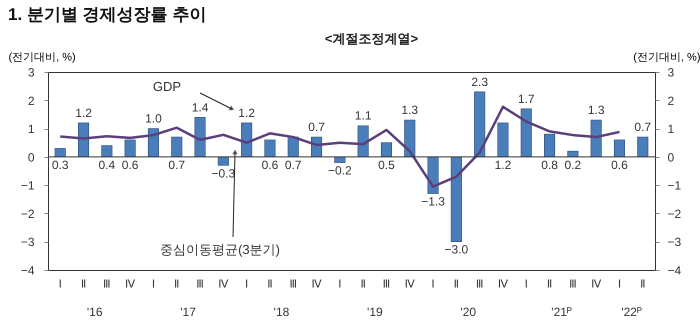 The height and width of the screenshot is (335, 700). What do you see at coordinates (31, 101) in the screenshot?
I see `y-tick-label: 2` at bounding box center [31, 101].